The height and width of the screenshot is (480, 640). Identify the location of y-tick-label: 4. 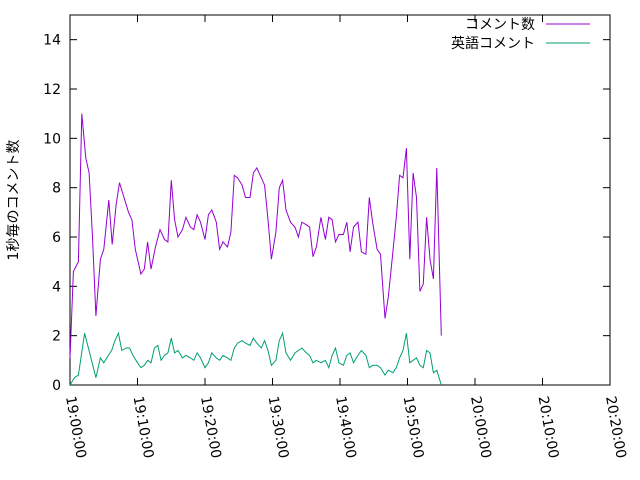
(56, 287).